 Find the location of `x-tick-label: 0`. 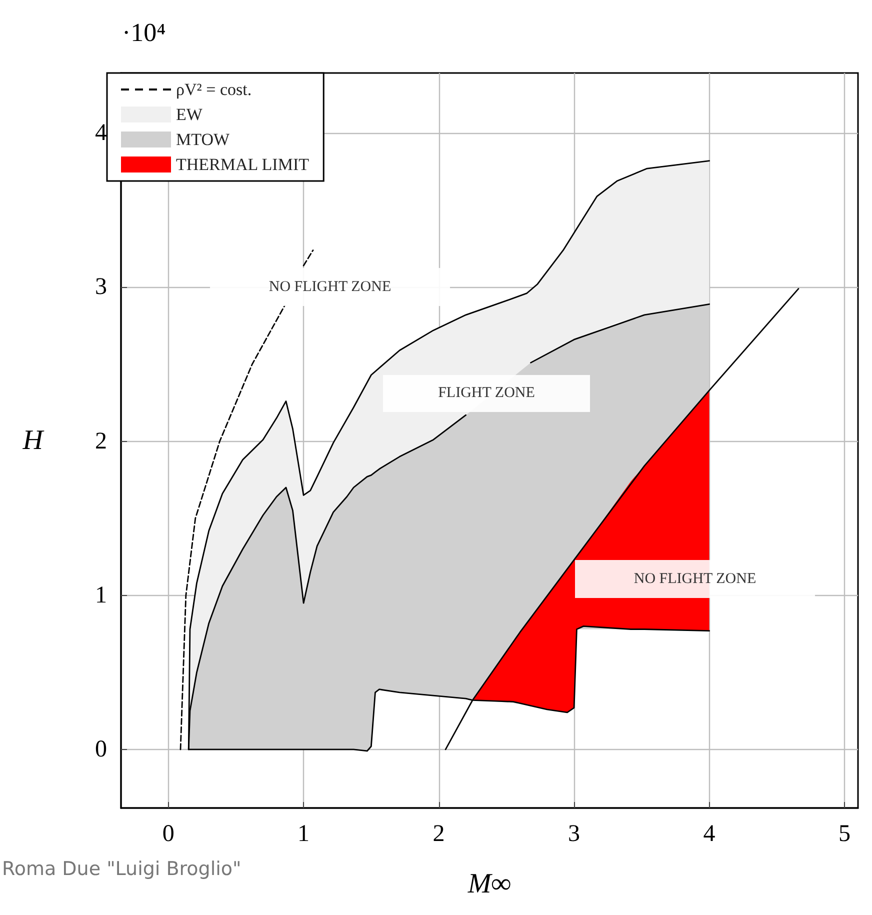

x-tick-label: 0 is located at coordinates (168, 834).